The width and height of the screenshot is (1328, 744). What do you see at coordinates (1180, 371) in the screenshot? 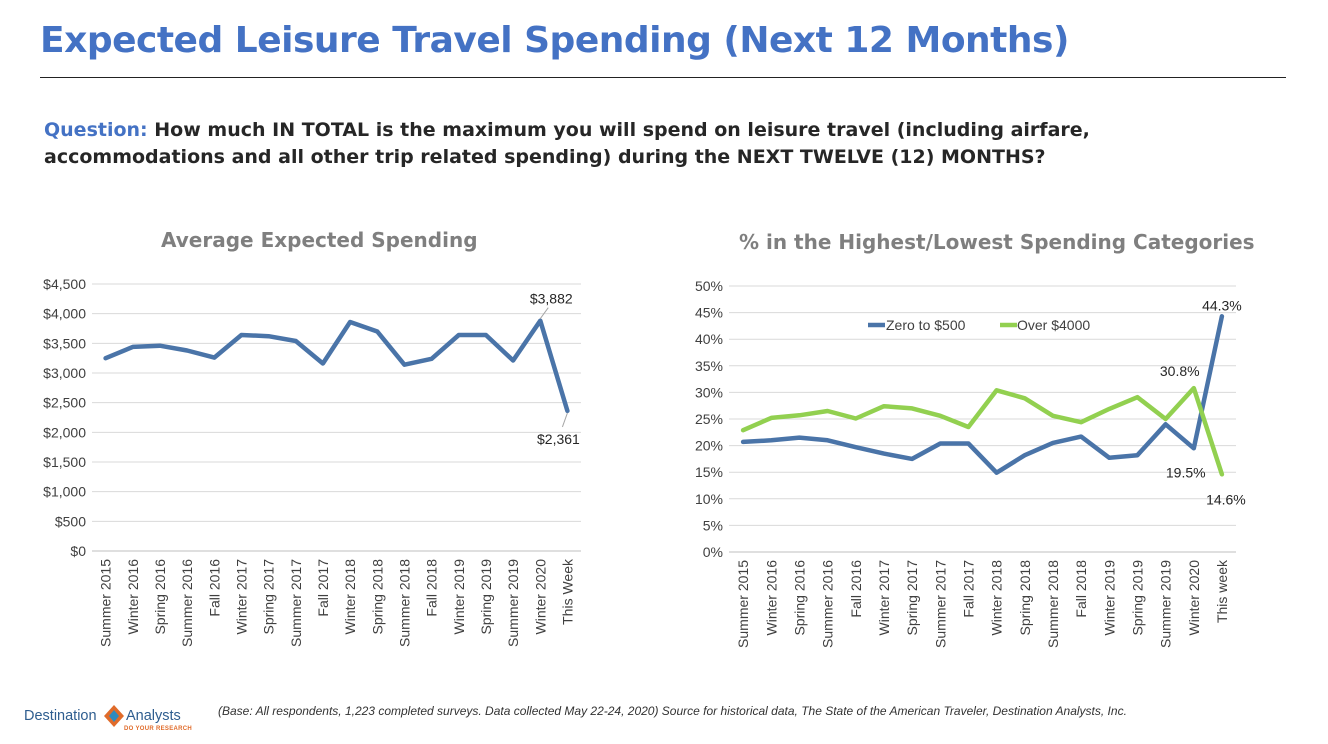
I see `data-label: 30.8%` at bounding box center [1180, 371].